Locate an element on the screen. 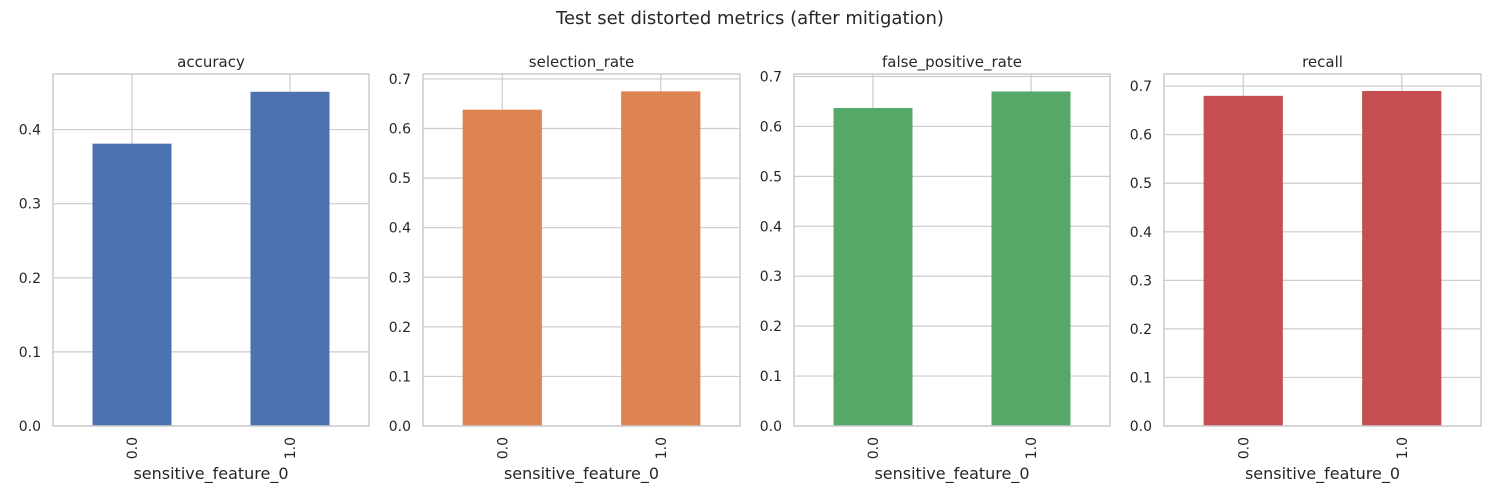 This screenshot has width=1500, height=500. panel-title: selection_rate is located at coordinates (581, 62).